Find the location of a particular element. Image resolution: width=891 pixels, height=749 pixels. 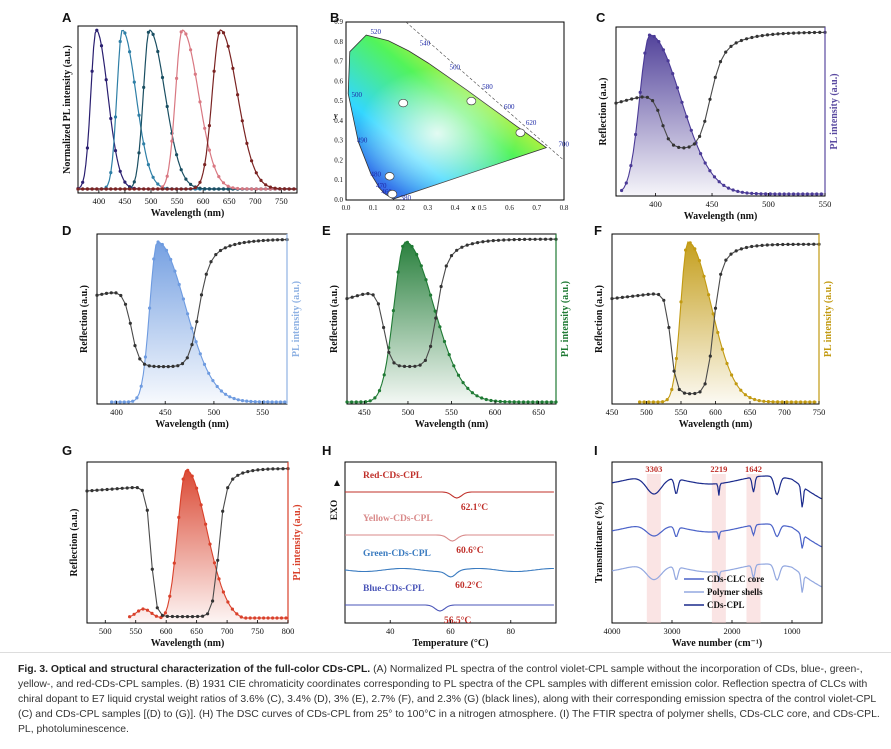

pl-emission-line is located at coordinates (451, 322).